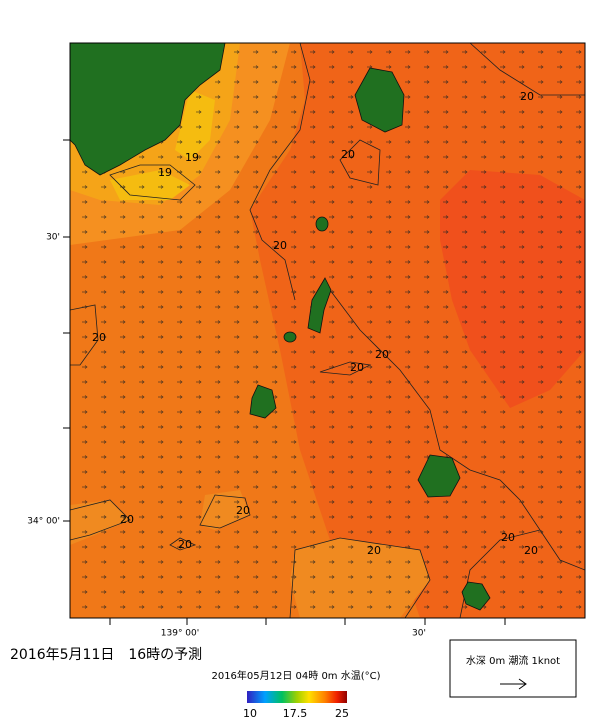  Describe the element at coordinates (180, 634) in the screenshot. I see `lon-label: 139° 00'` at that location.